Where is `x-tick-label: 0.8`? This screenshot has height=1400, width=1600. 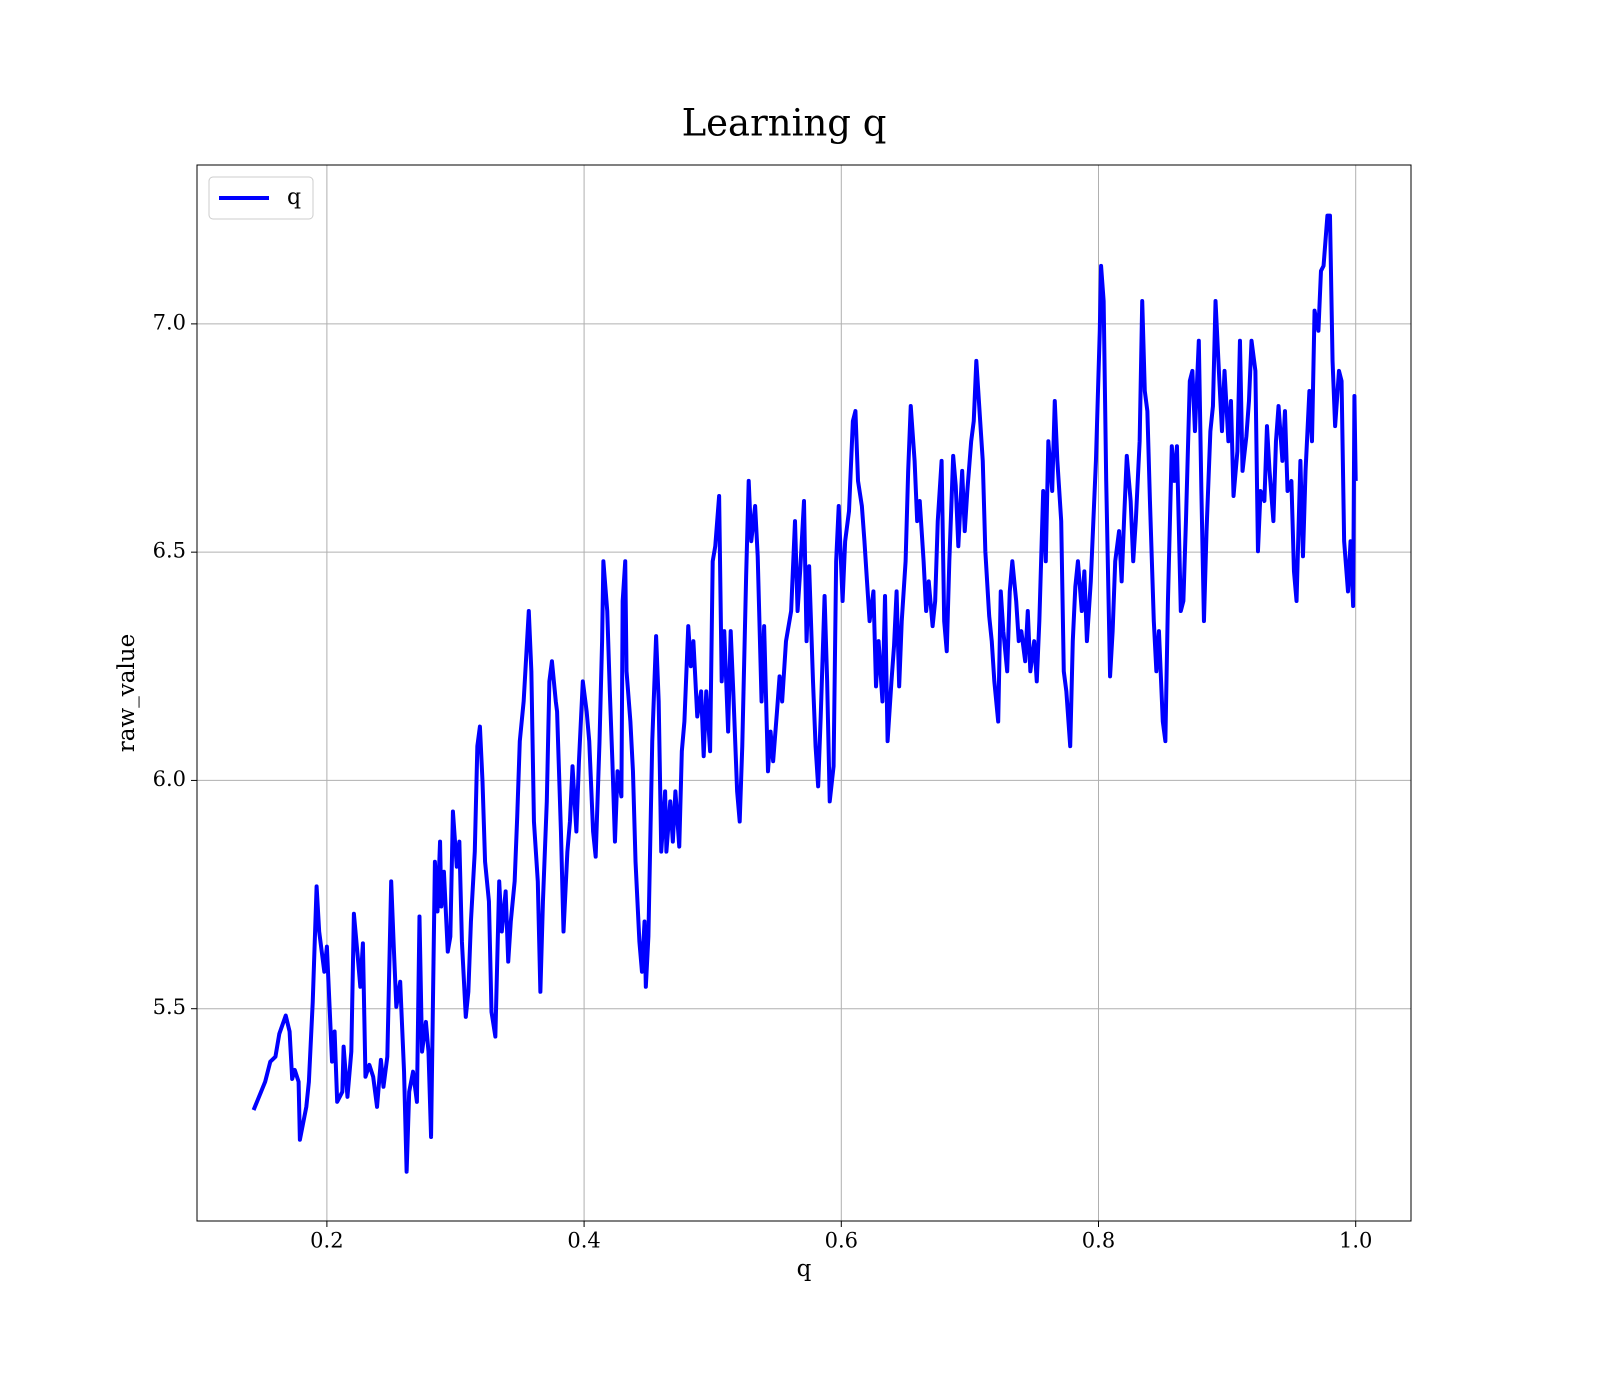
x-tick-label: 0.8 is located at coordinates (1098, 1241).